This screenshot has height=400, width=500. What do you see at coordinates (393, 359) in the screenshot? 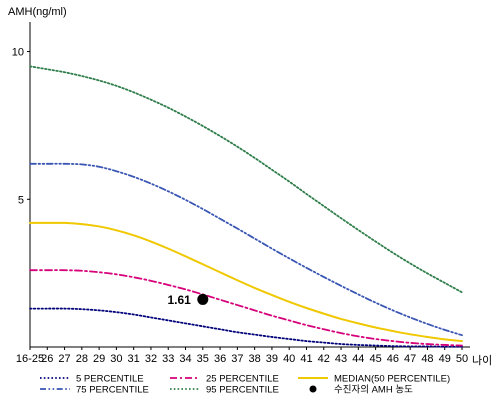
I see `x-tick-label: 46` at bounding box center [393, 359].